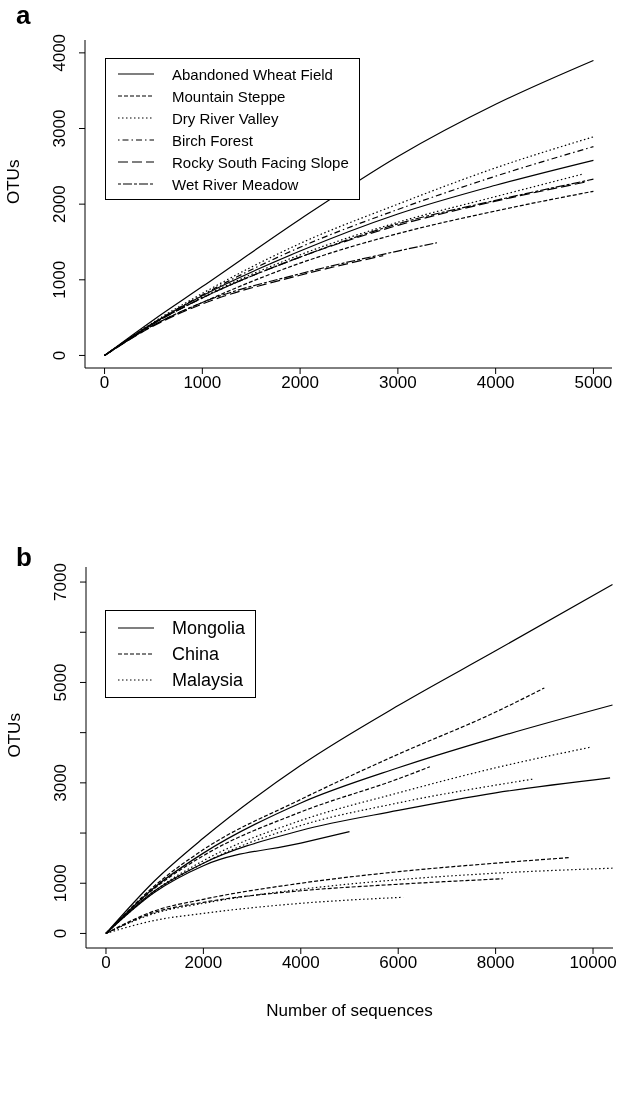 This screenshot has height=1108, width=622. Describe the element at coordinates (252, 74) in the screenshot. I see `legend-label: Abandoned Wheat Field` at that location.